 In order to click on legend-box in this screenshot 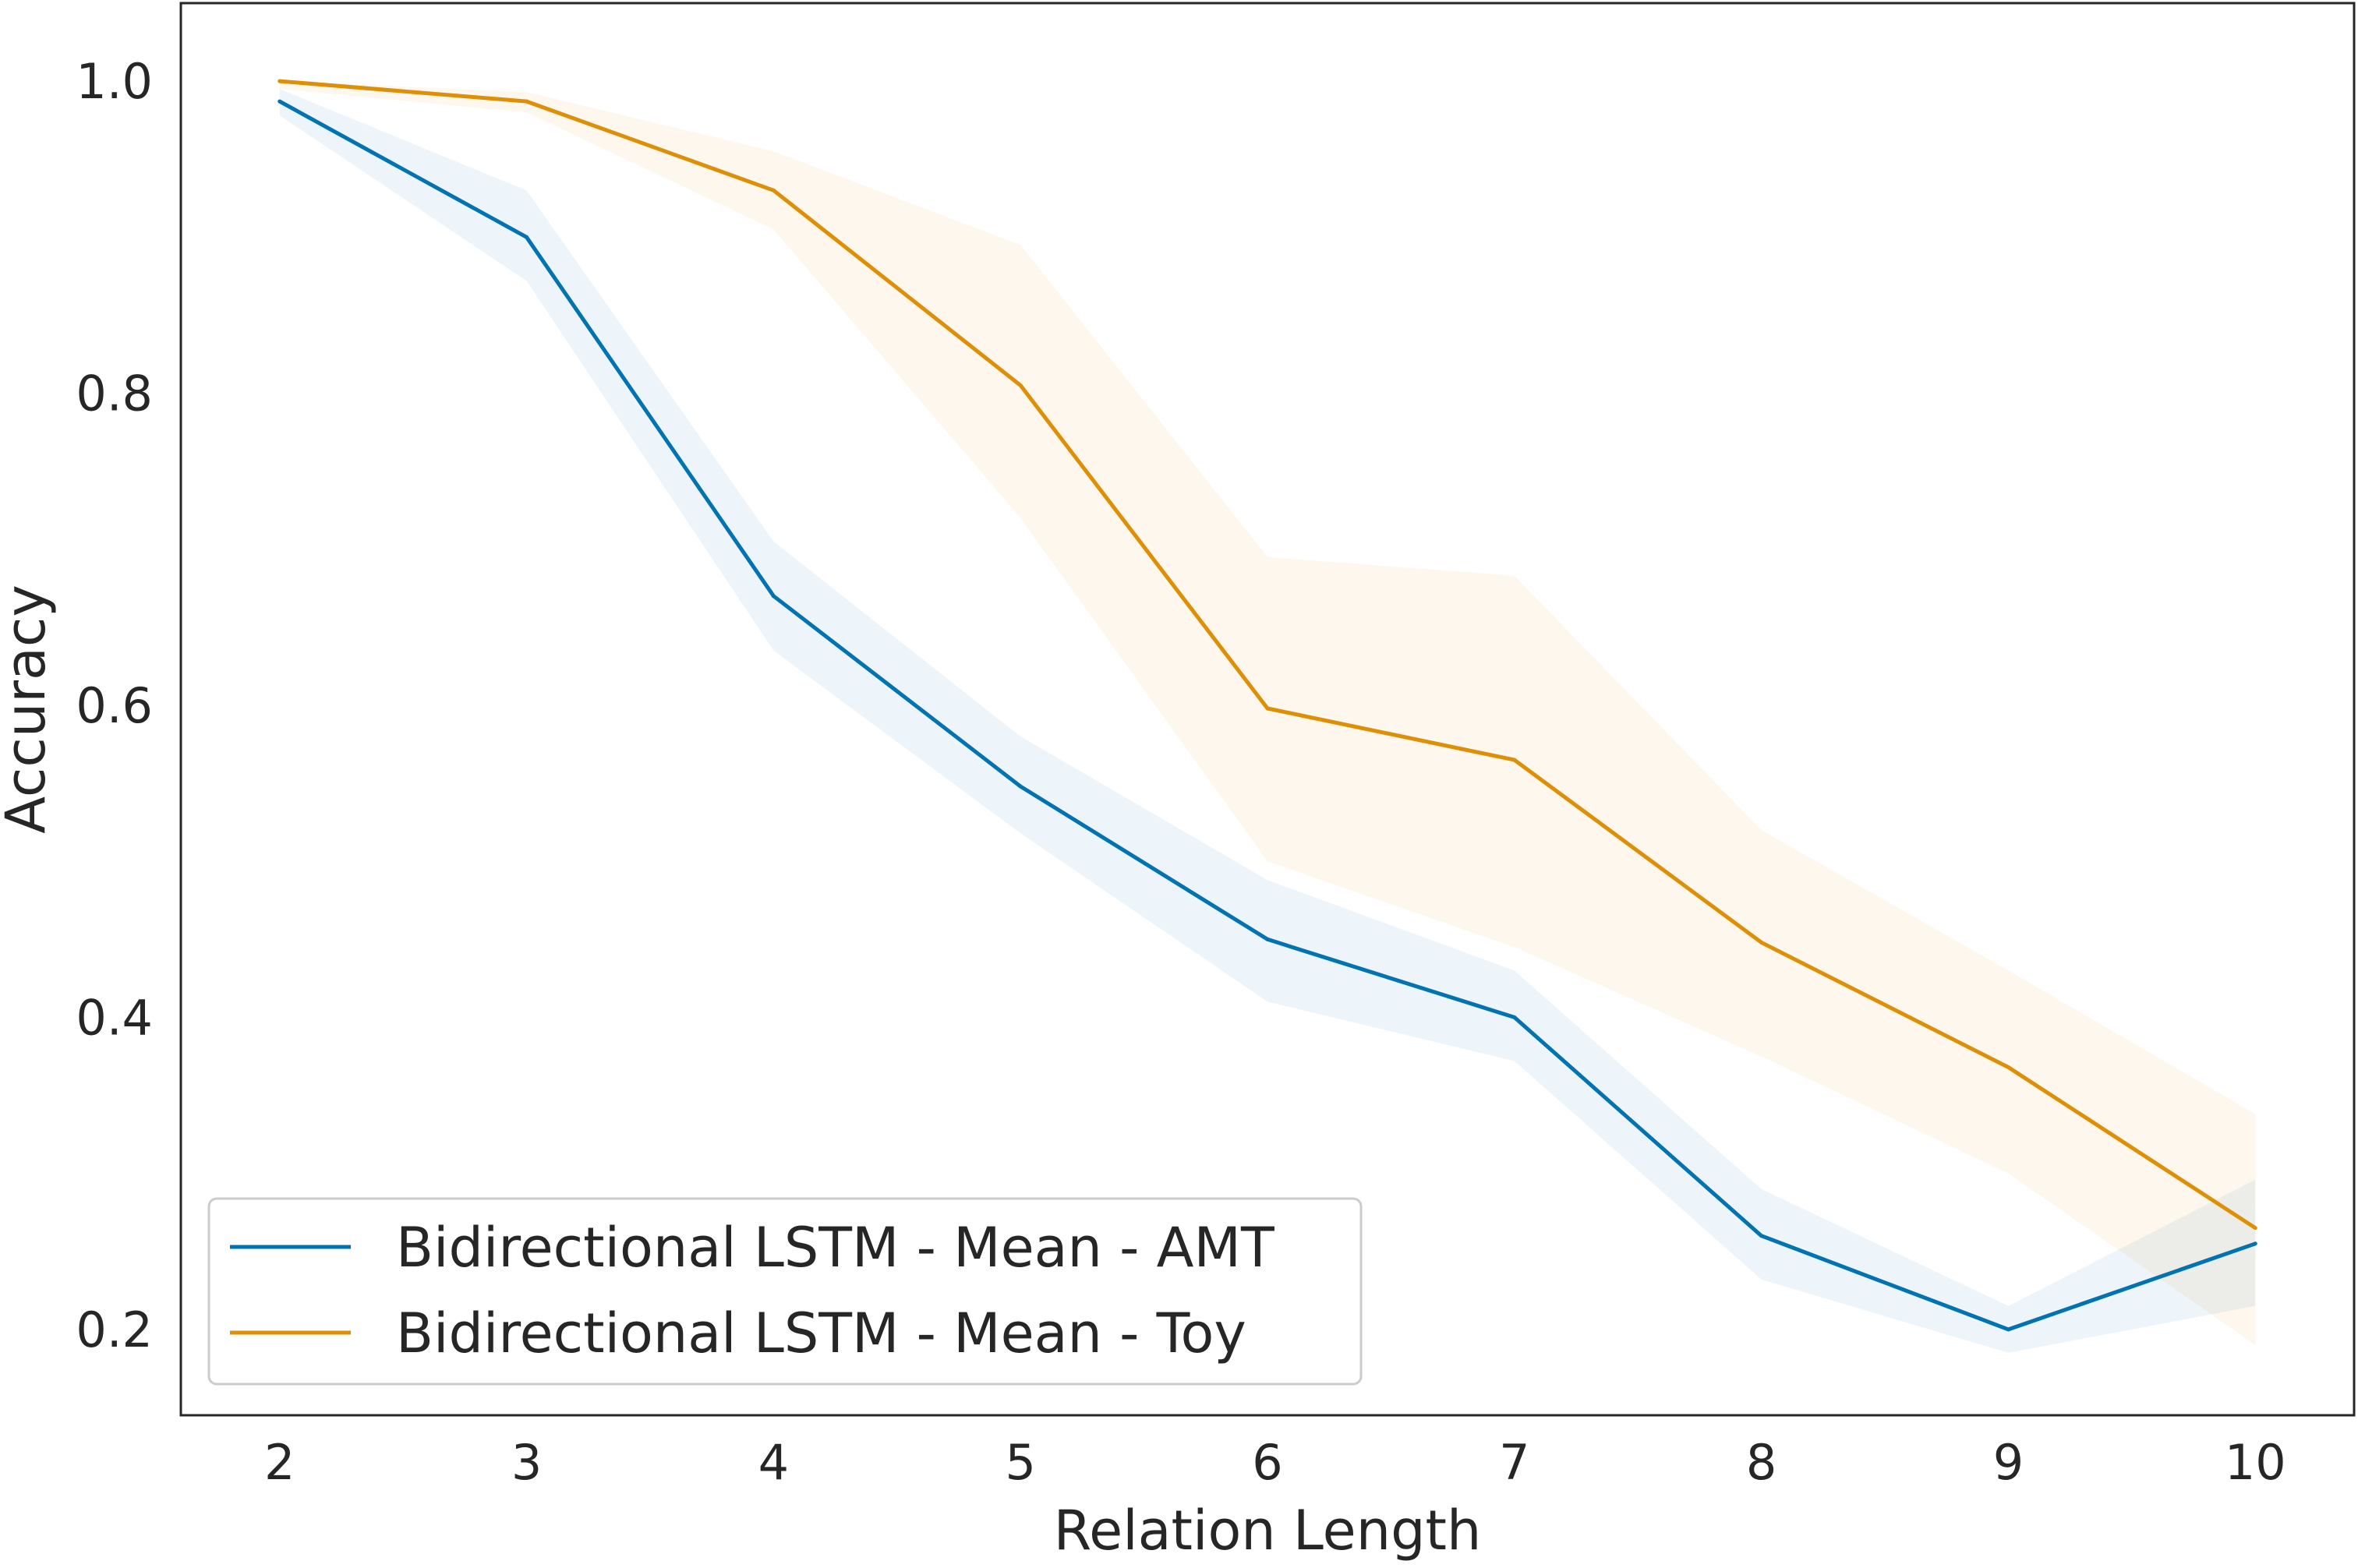, I will do `click(785, 1291)`.